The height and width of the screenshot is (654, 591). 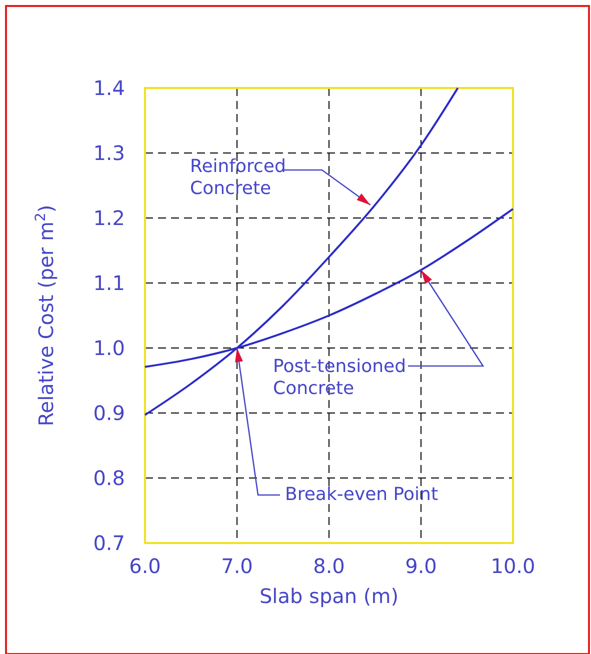 I want to click on x-tick-label: 7.0, so click(x=237, y=566).